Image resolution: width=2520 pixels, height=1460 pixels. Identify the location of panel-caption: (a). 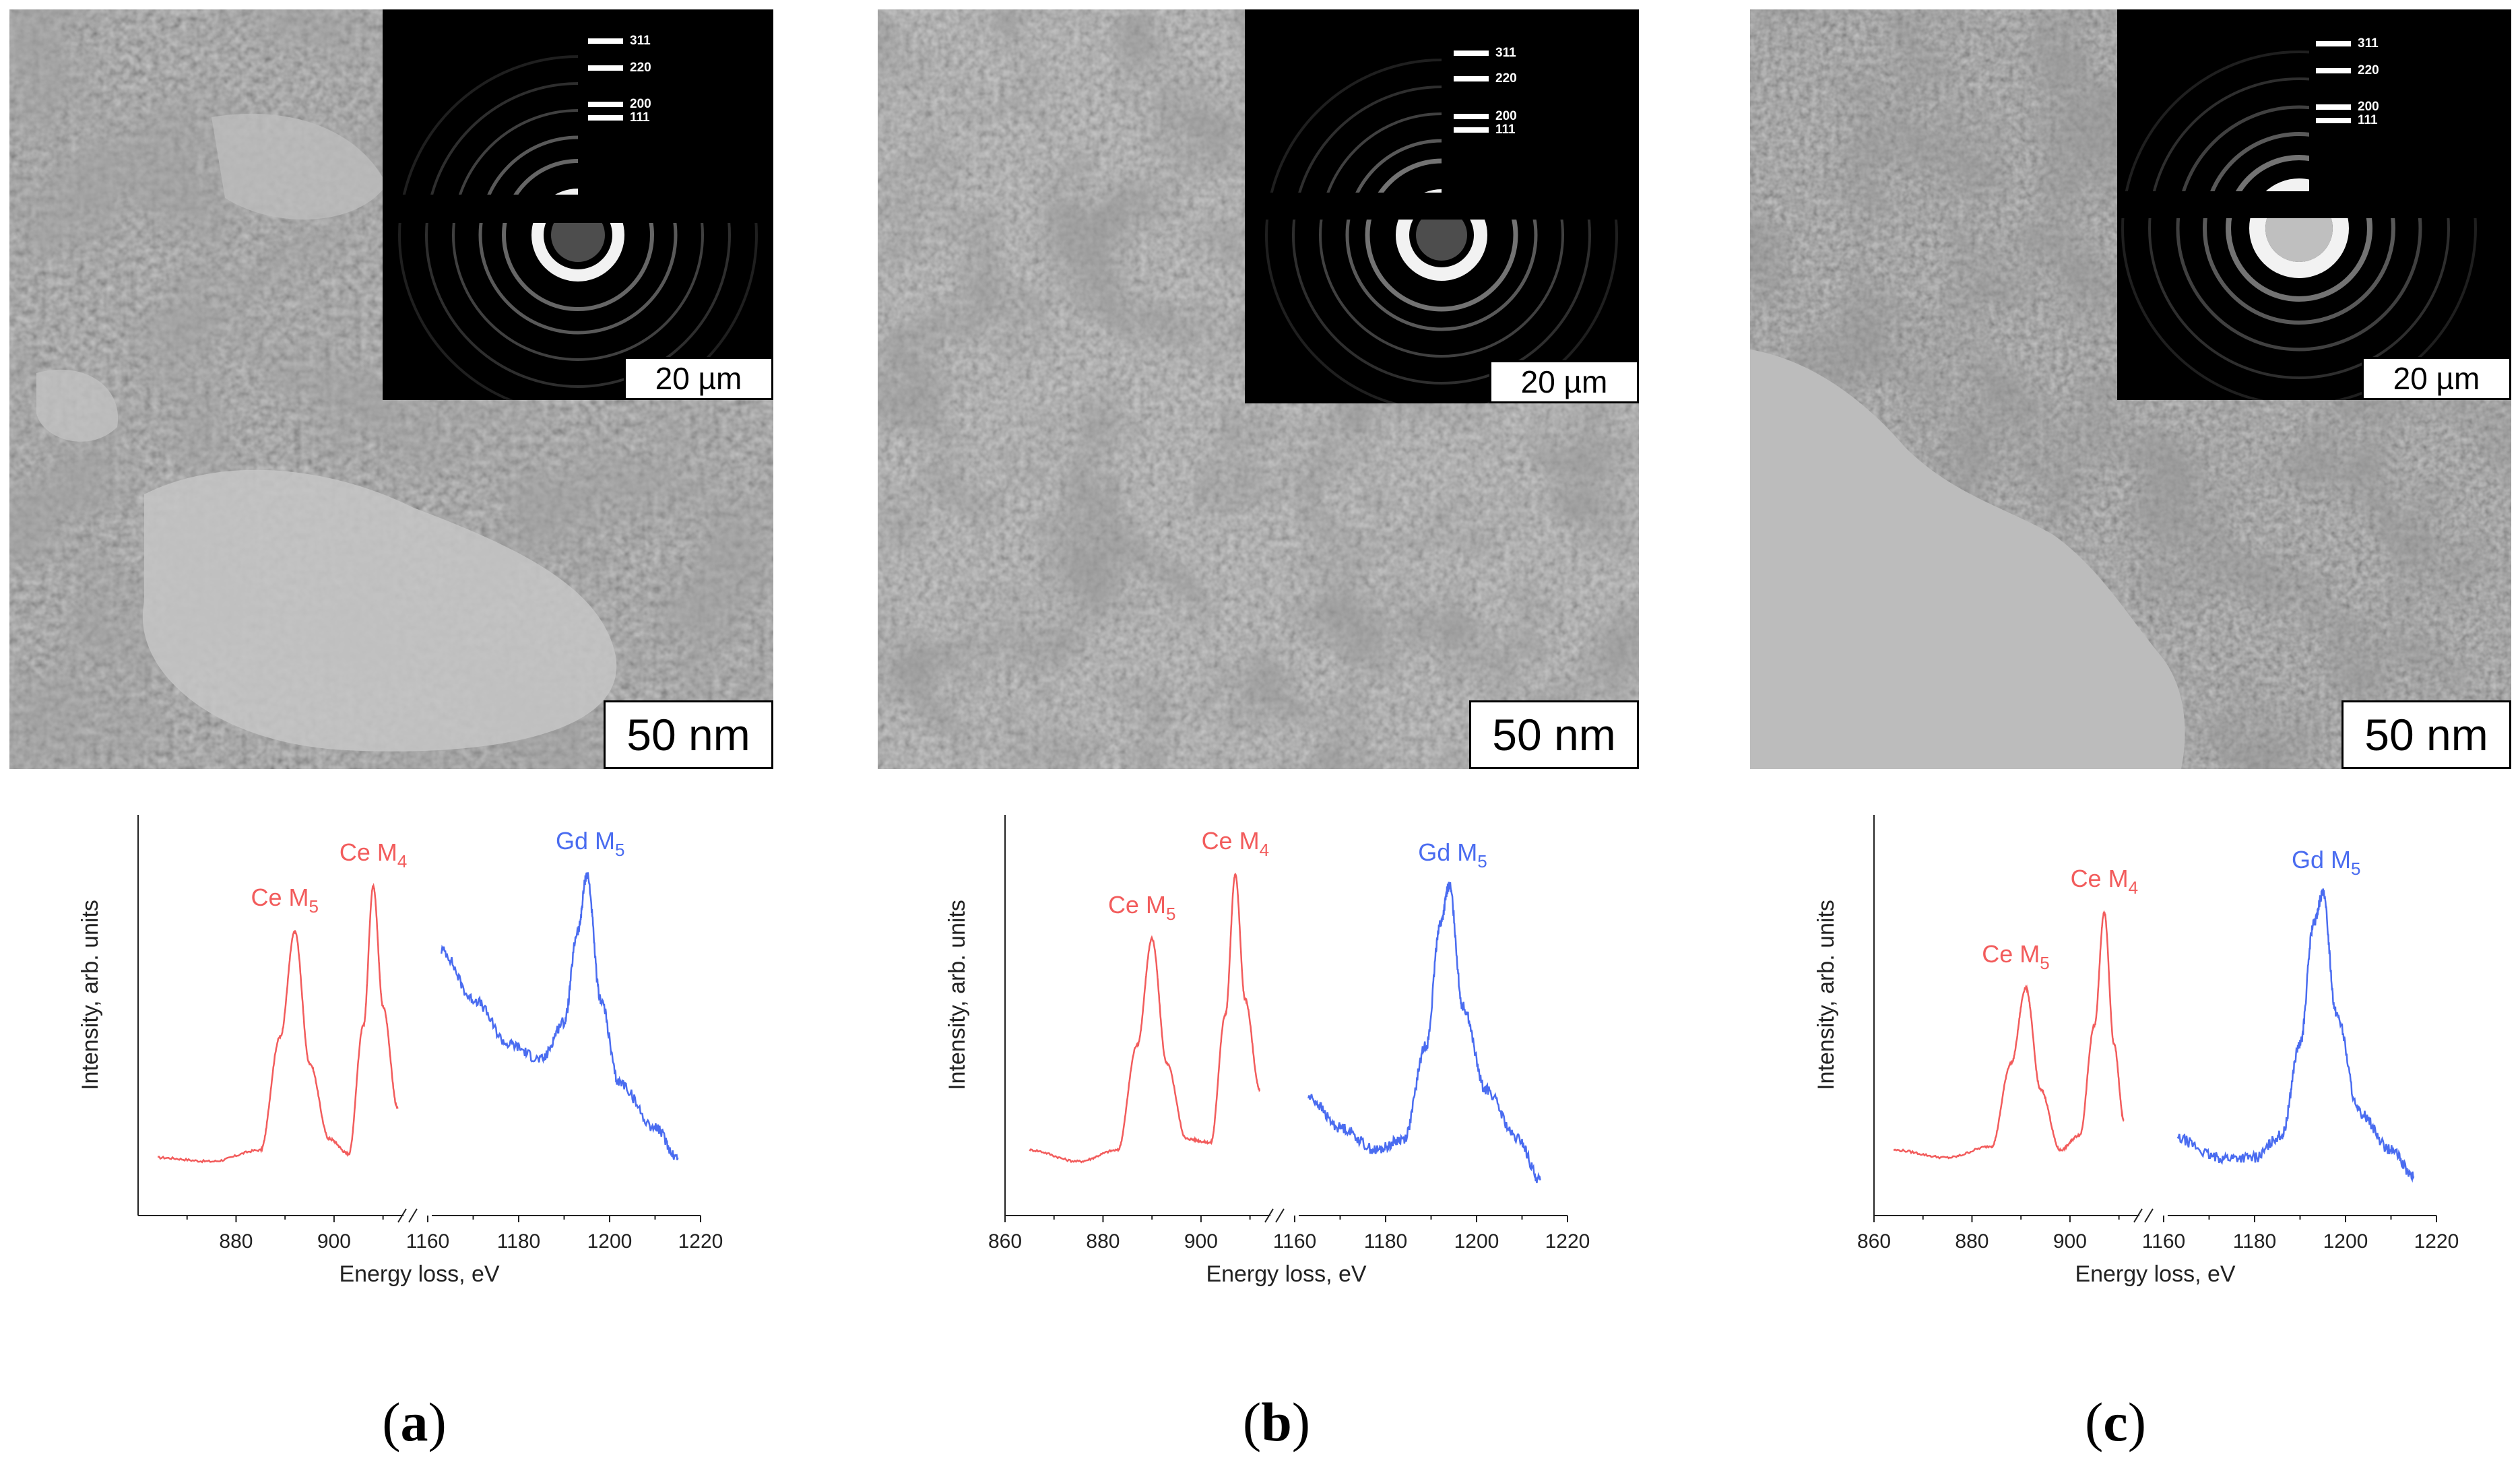
(414, 1422).